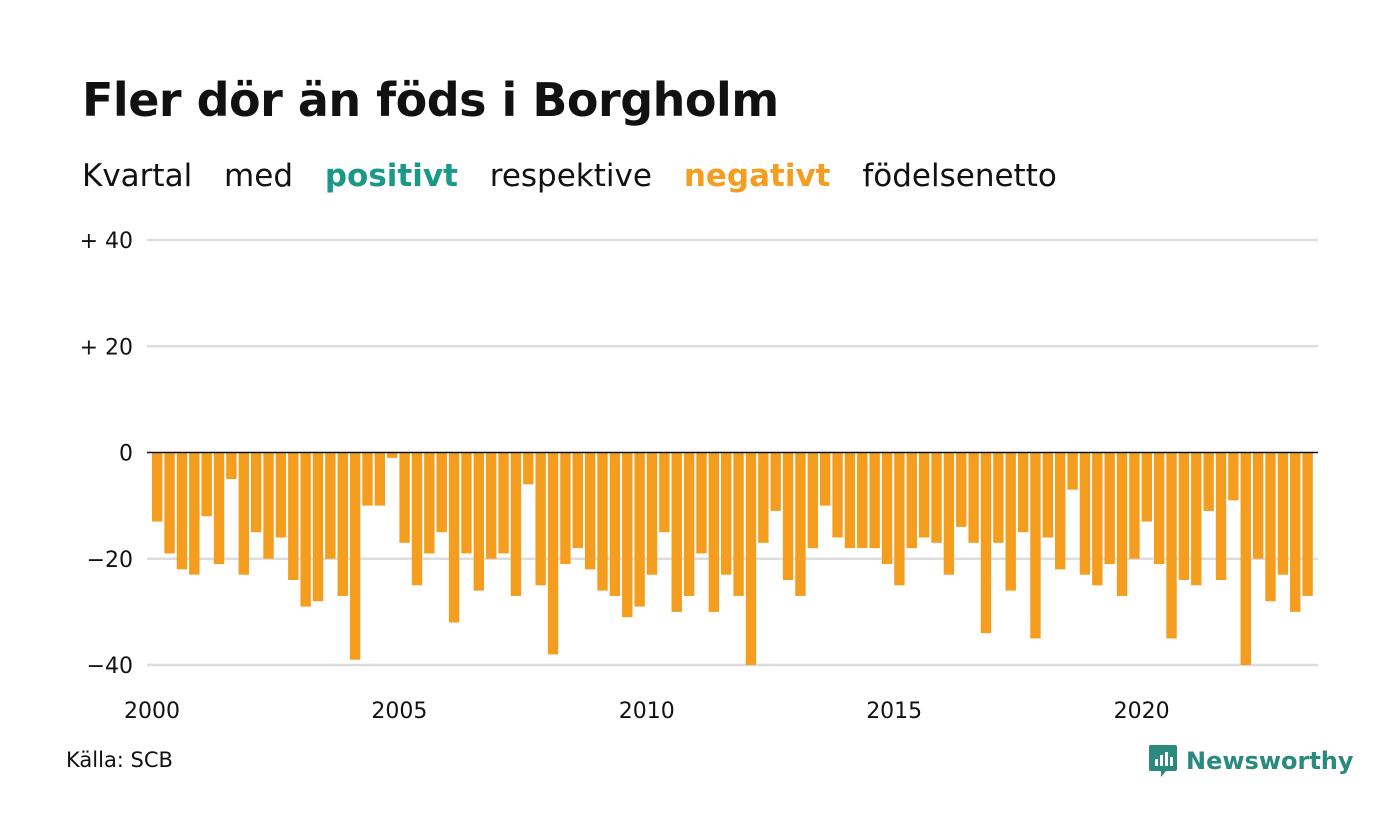 This screenshot has height=840, width=1400. I want to click on x-tick-label: 2010, so click(647, 711).